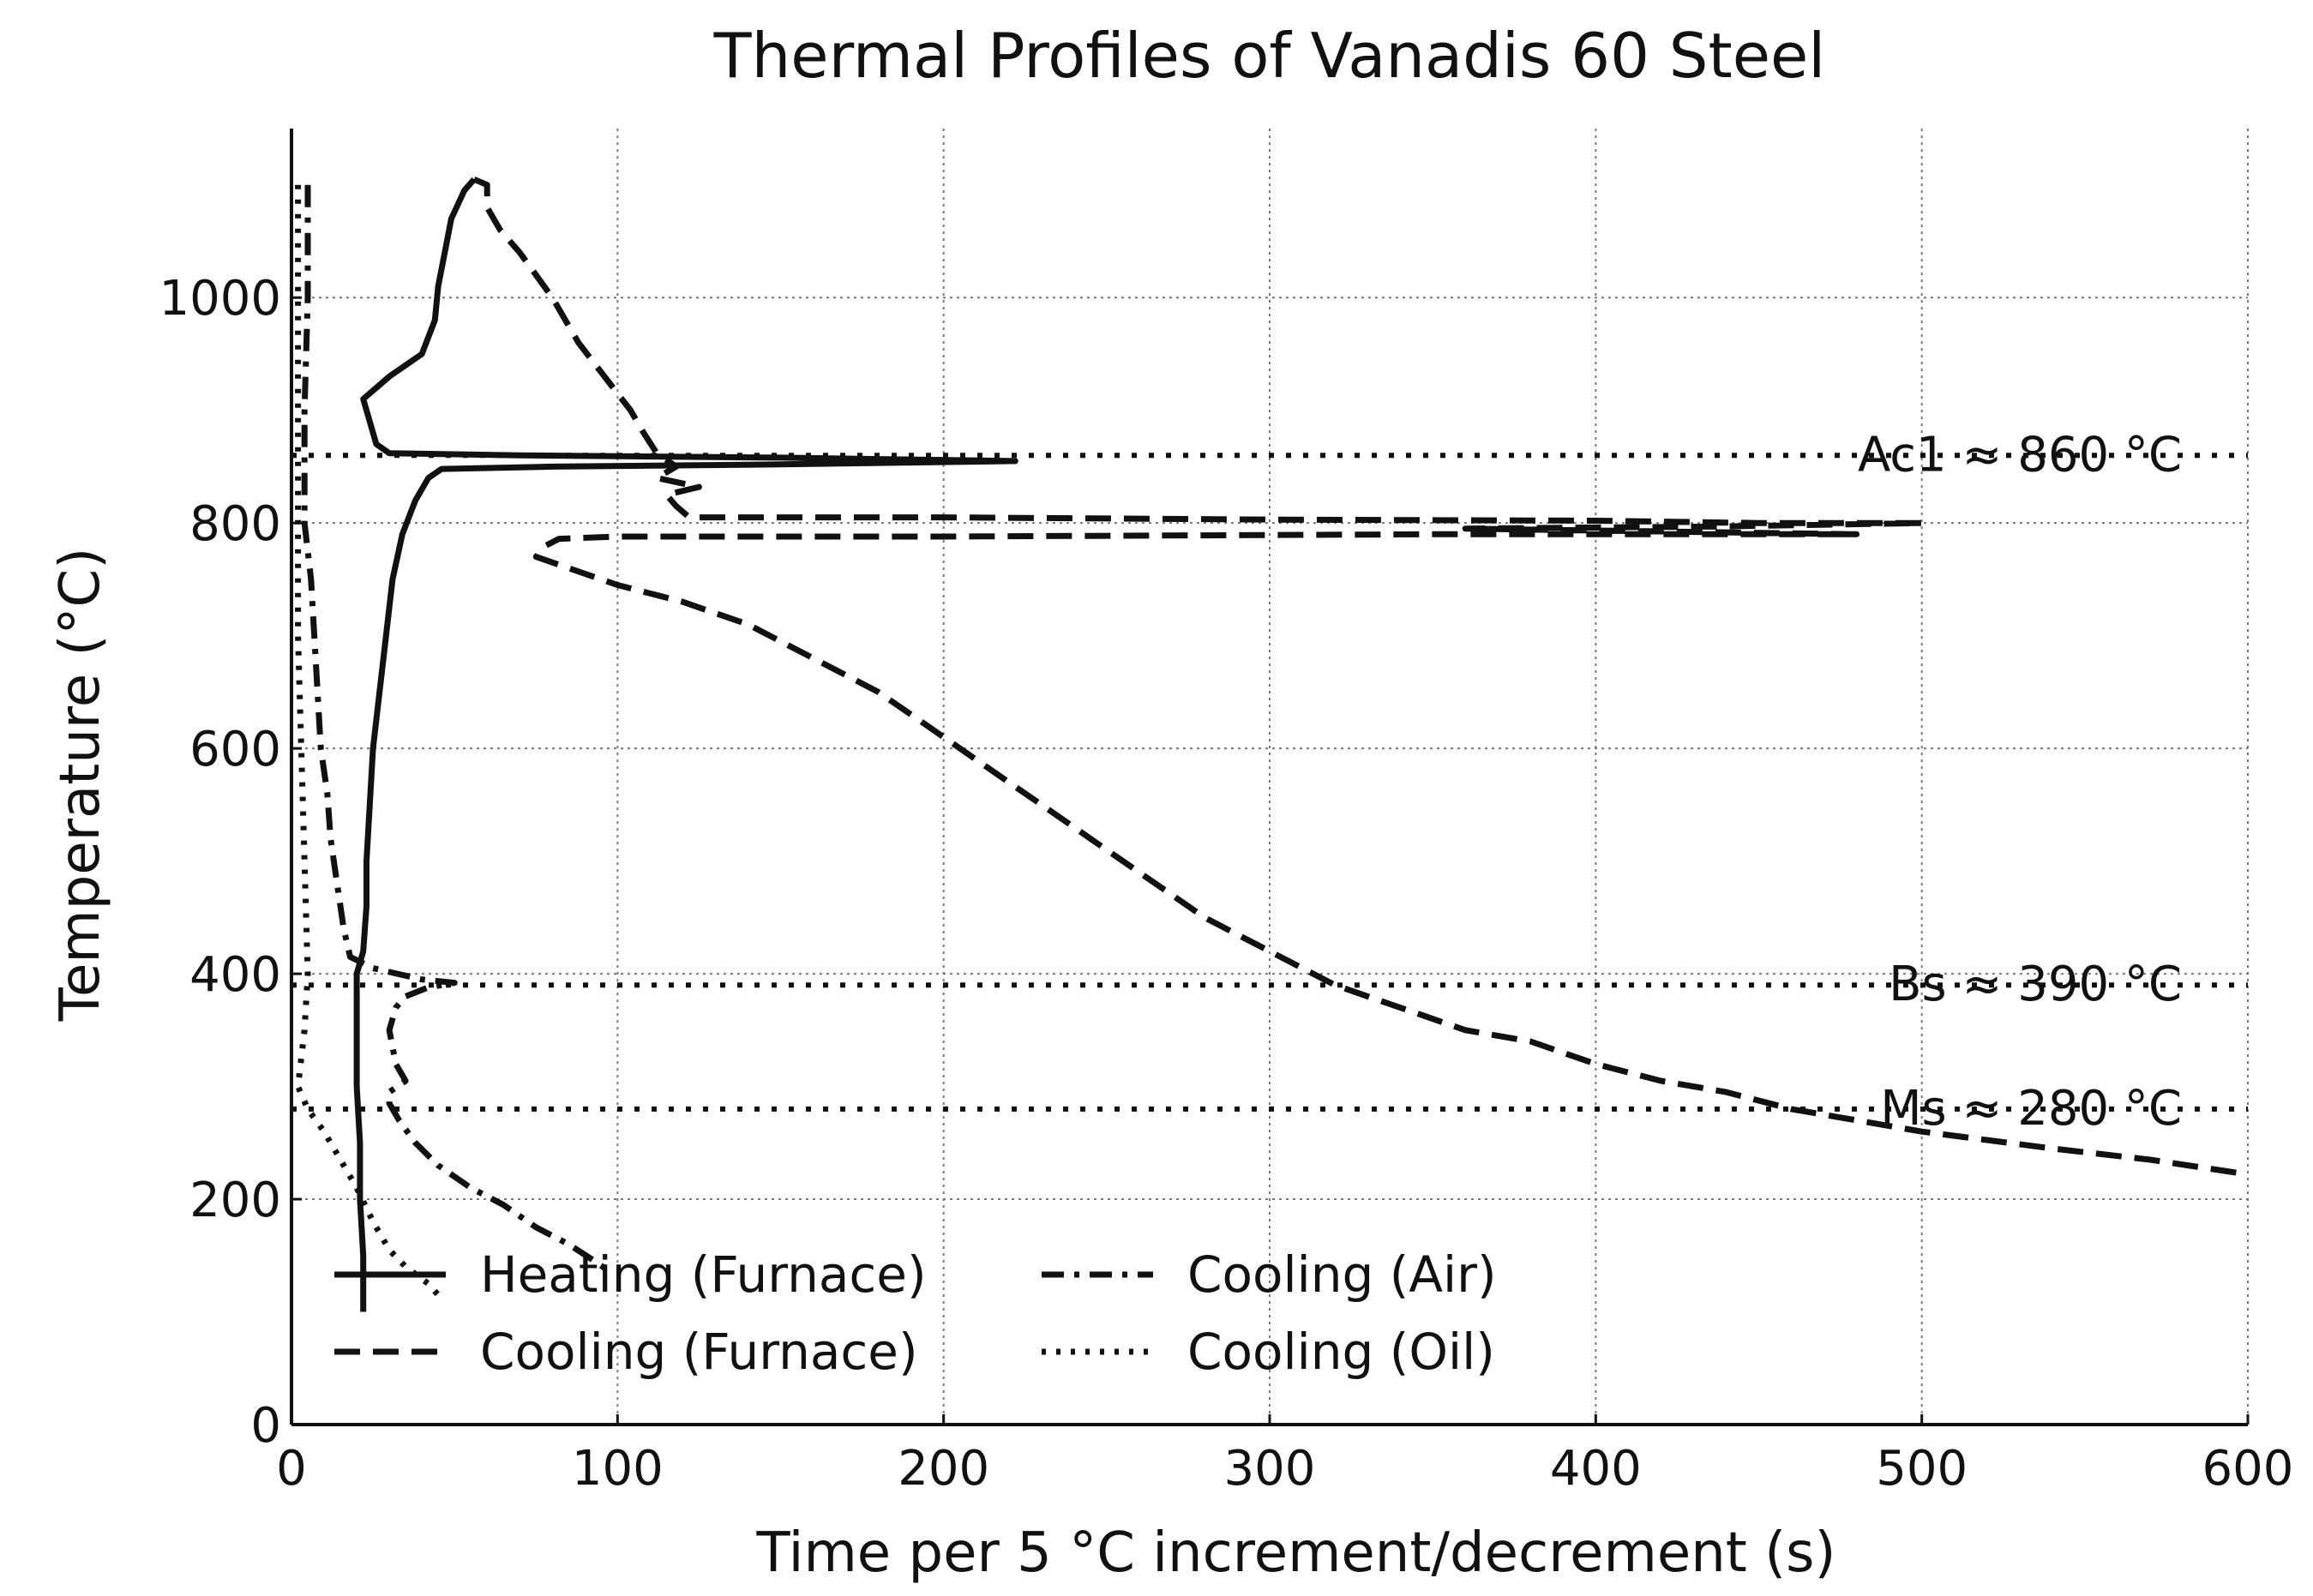  Describe the element at coordinates (1270, 1469) in the screenshot. I see `x-tick-label: 300` at that location.